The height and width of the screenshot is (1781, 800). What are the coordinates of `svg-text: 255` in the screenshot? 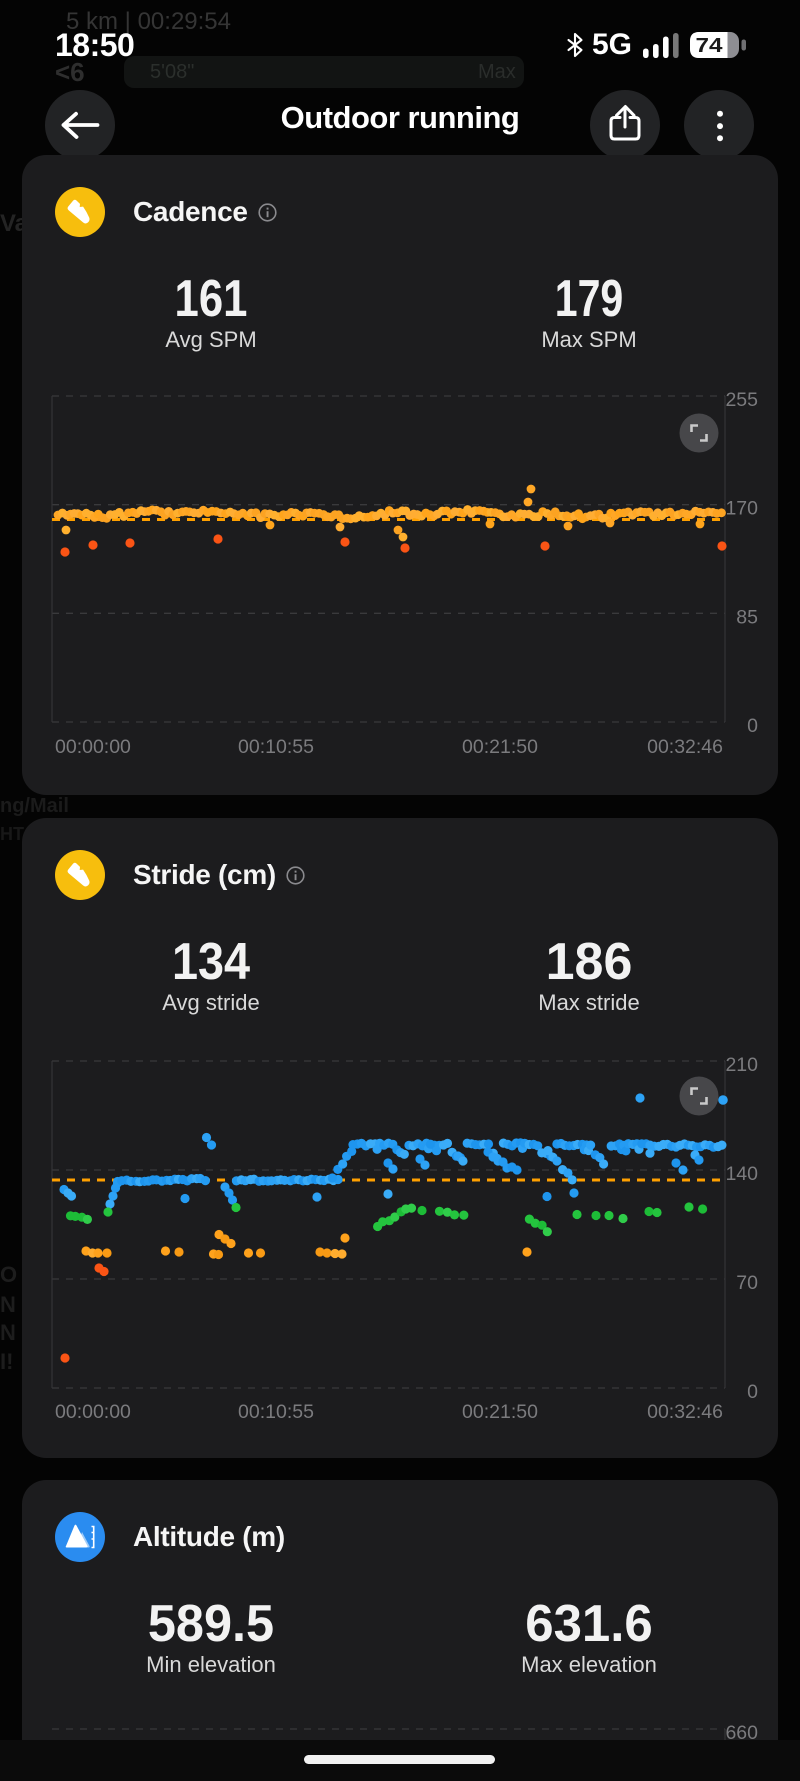 It's located at (741, 400).